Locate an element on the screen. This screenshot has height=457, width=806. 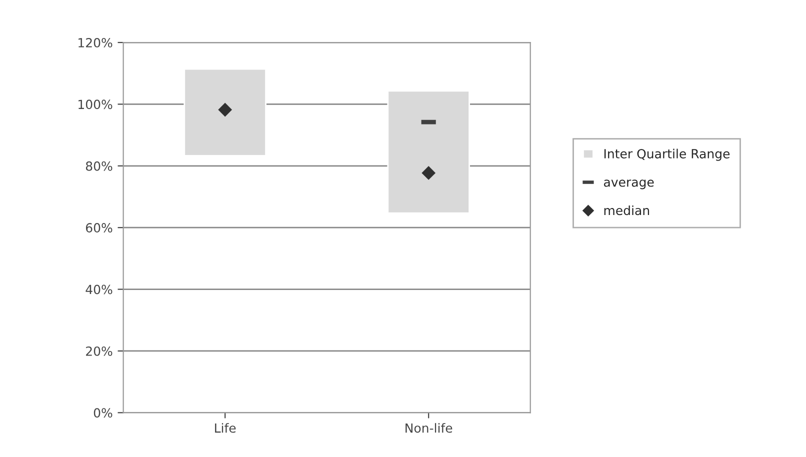
y-tick-label: 100% is located at coordinates (95, 105).